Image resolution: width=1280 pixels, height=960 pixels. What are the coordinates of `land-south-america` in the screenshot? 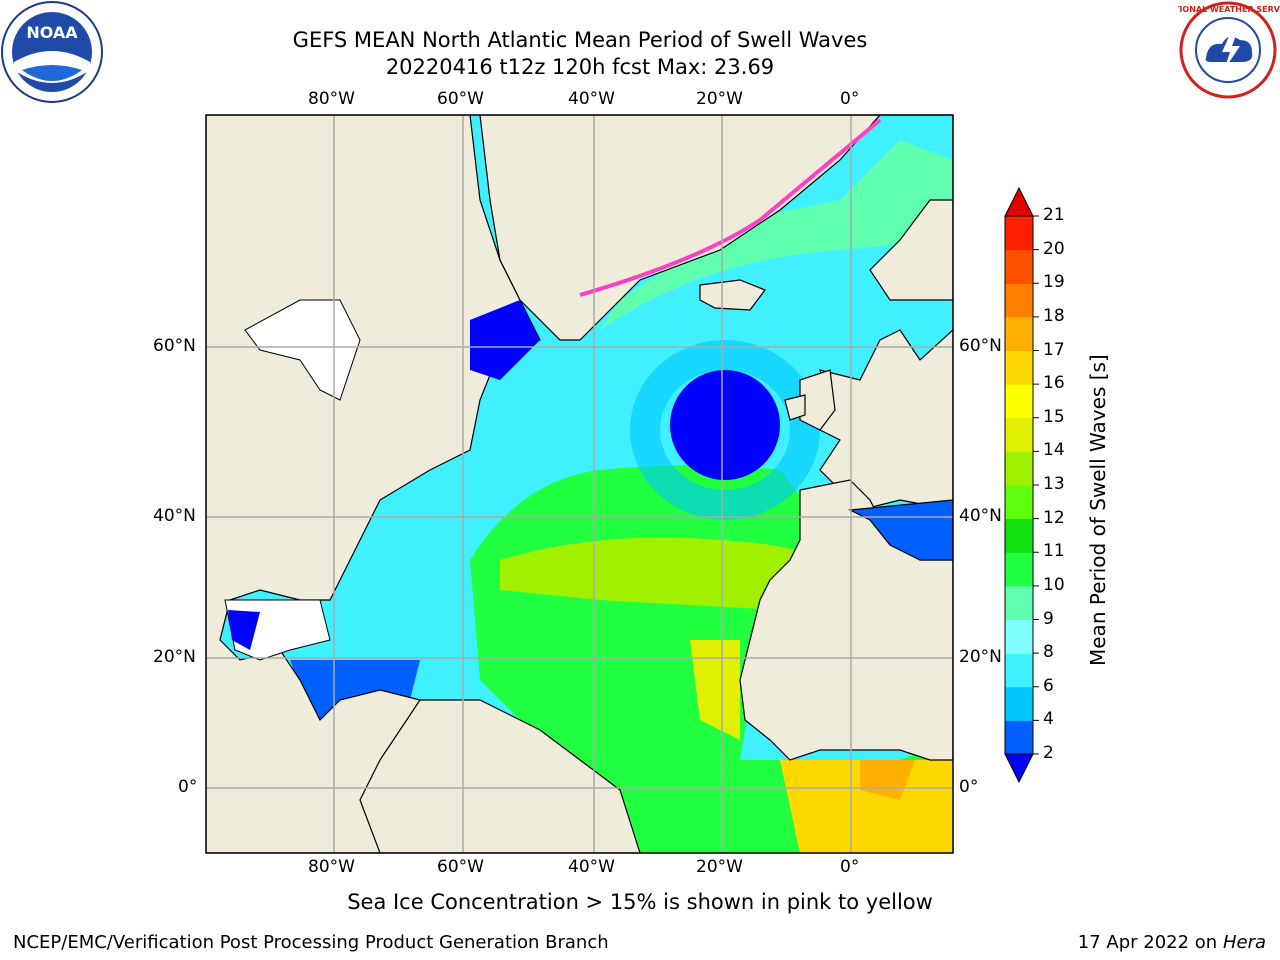 It's located at (500, 776).